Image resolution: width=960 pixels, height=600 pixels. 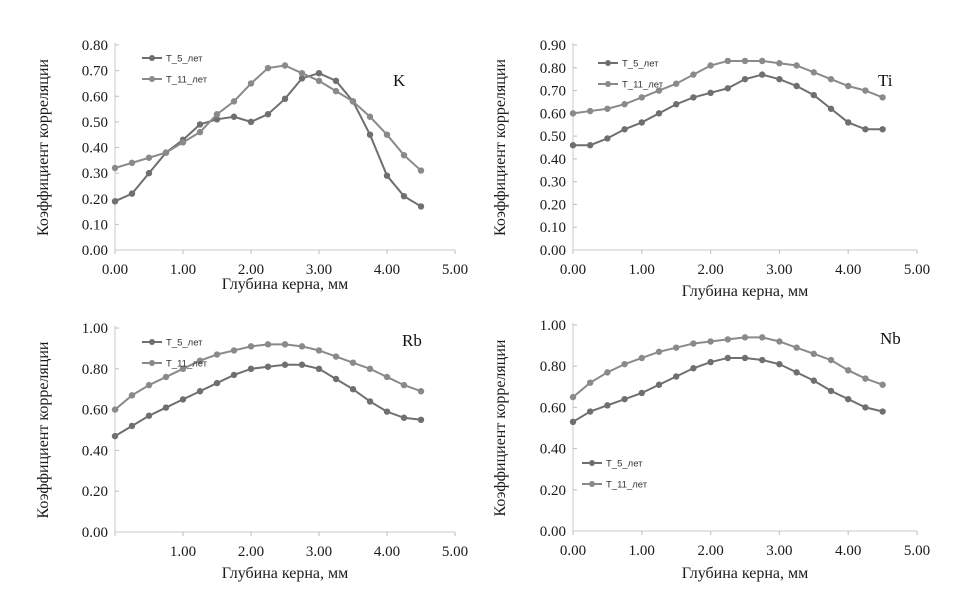 What do you see at coordinates (553, 137) in the screenshot?
I see `y-tick-label: 0.50` at bounding box center [553, 137].